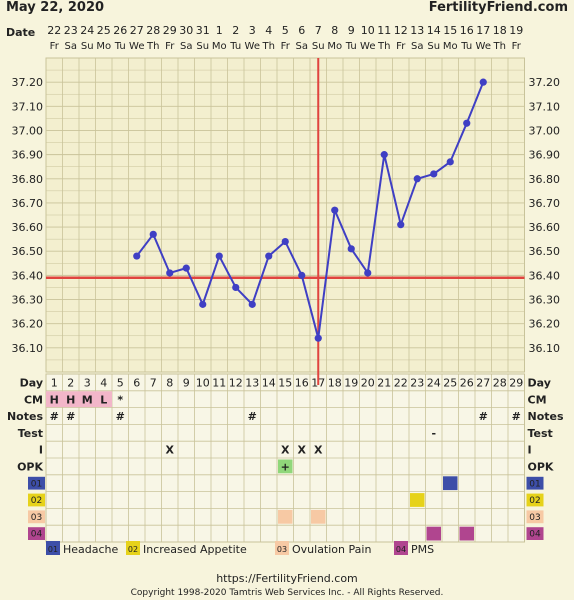 The image size is (574, 600). What do you see at coordinates (498, 7) in the screenshot?
I see `site-name: FertilityFriend.com` at bounding box center [498, 7].